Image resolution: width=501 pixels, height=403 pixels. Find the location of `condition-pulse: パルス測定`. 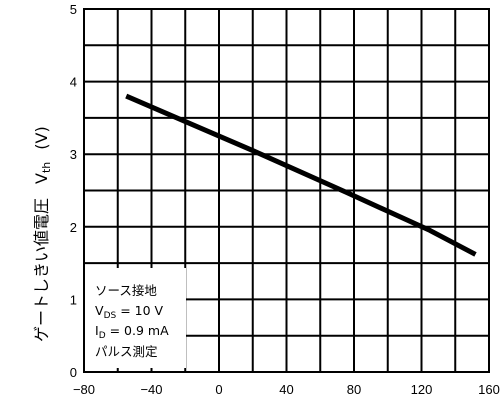

condition-pulse: パルス測定 is located at coordinates (126, 351).